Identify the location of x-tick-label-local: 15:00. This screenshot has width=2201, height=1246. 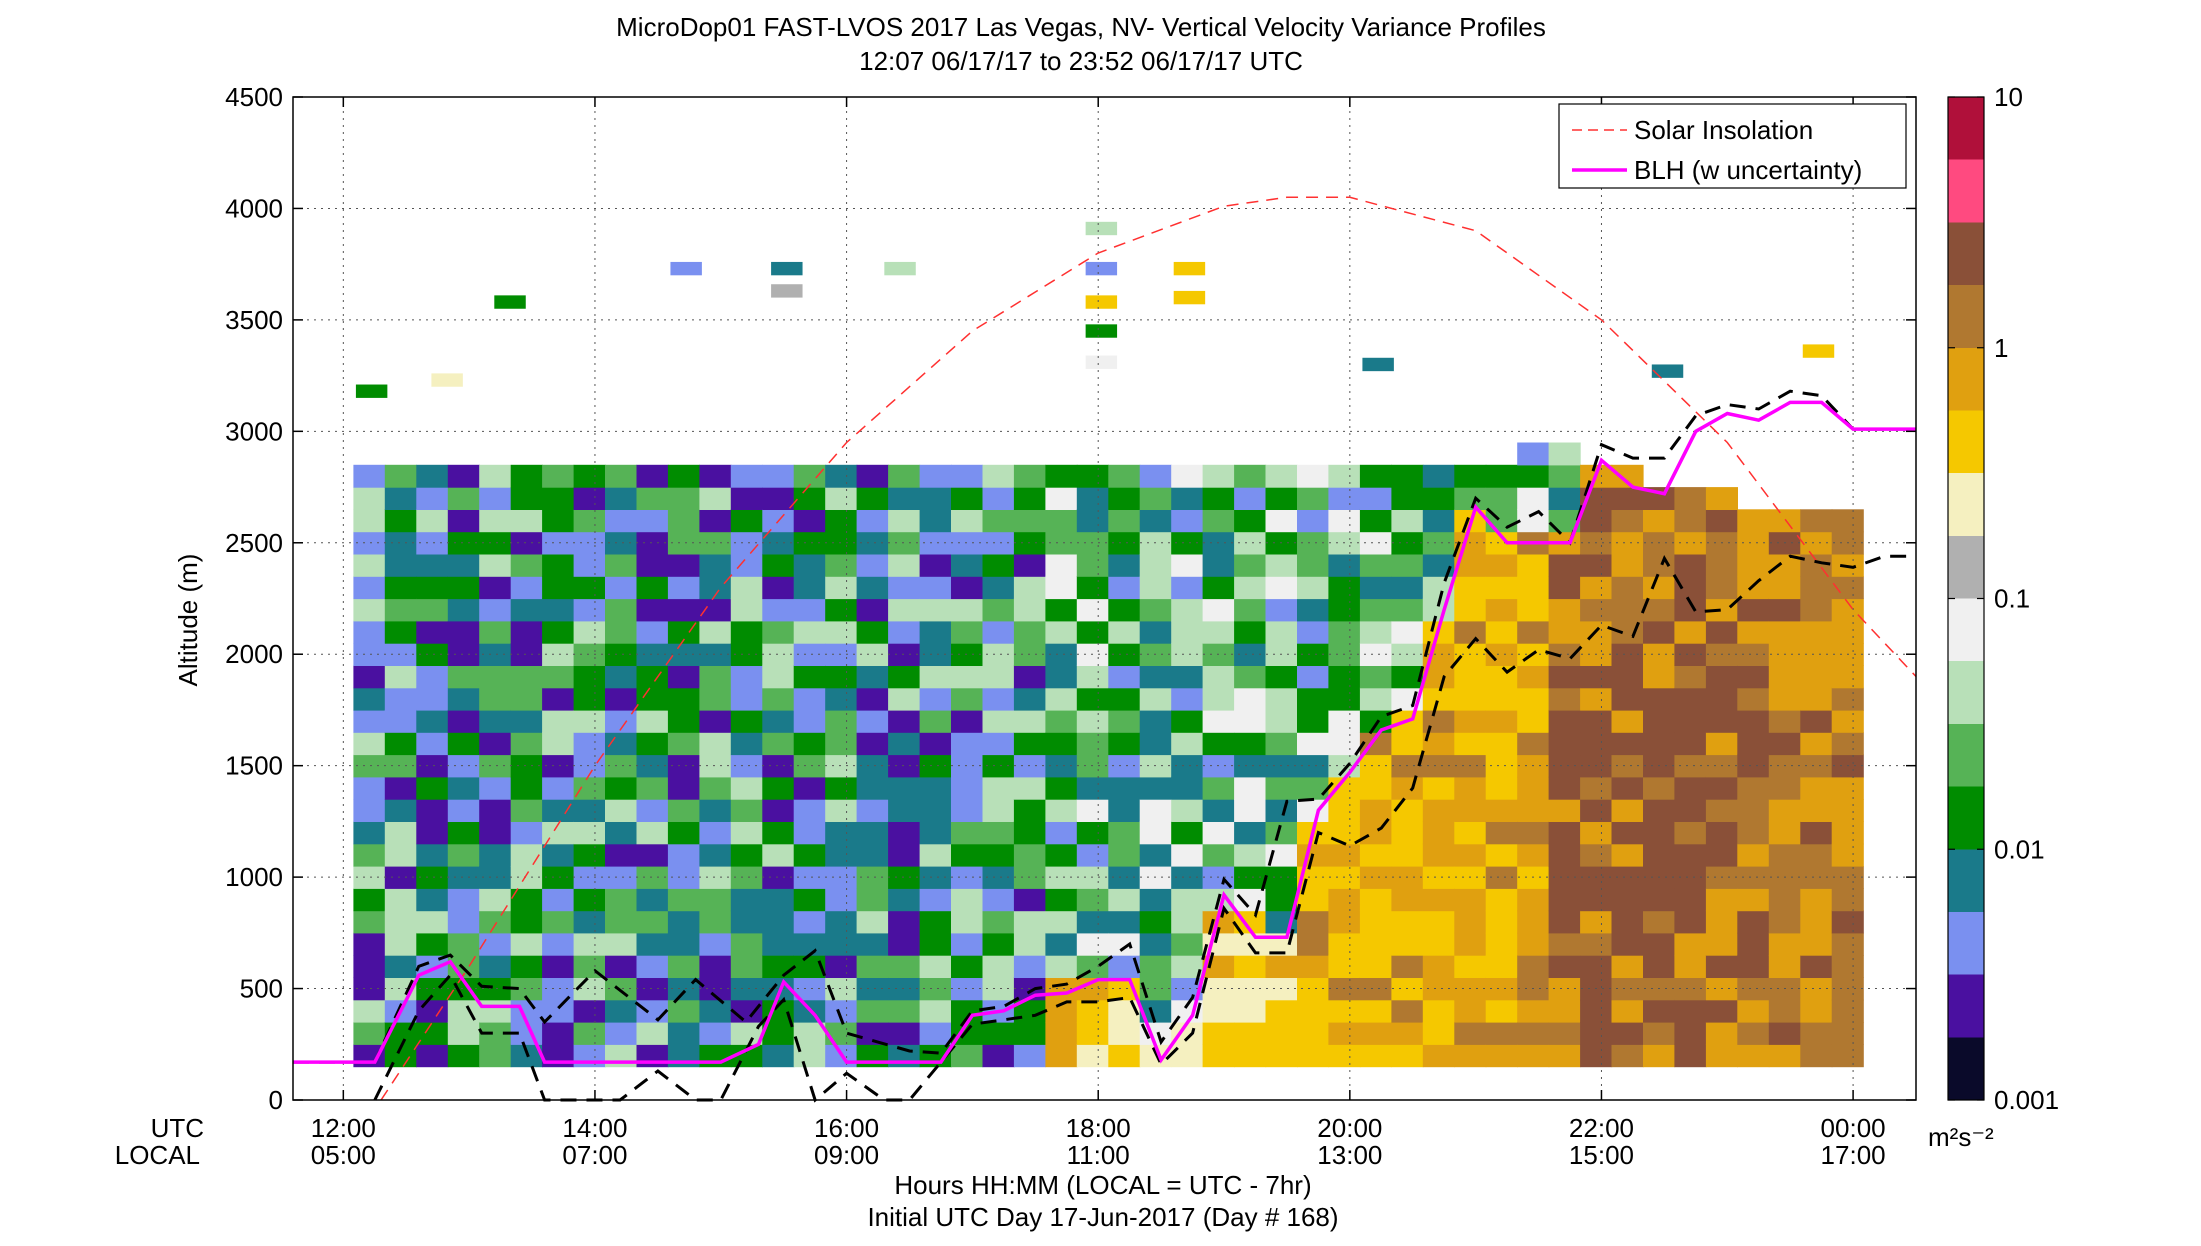
(1601, 1155).